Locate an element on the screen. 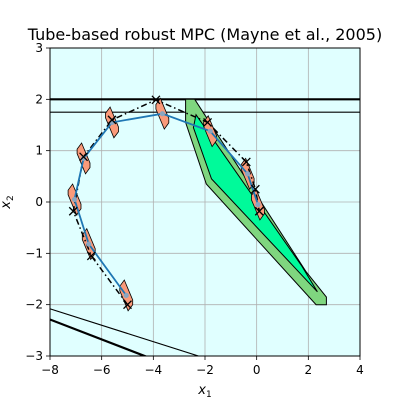 The image size is (400, 400). y-tick-label: 3 is located at coordinates (39, 48).